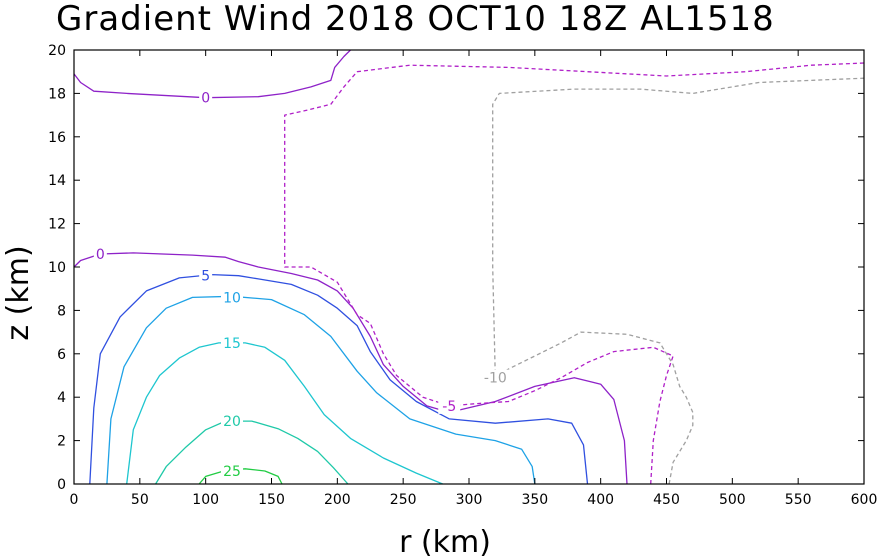 Image resolution: width=879 pixels, height=560 pixels. Describe the element at coordinates (61, 398) in the screenshot. I see `y-tick-label: 4` at that location.